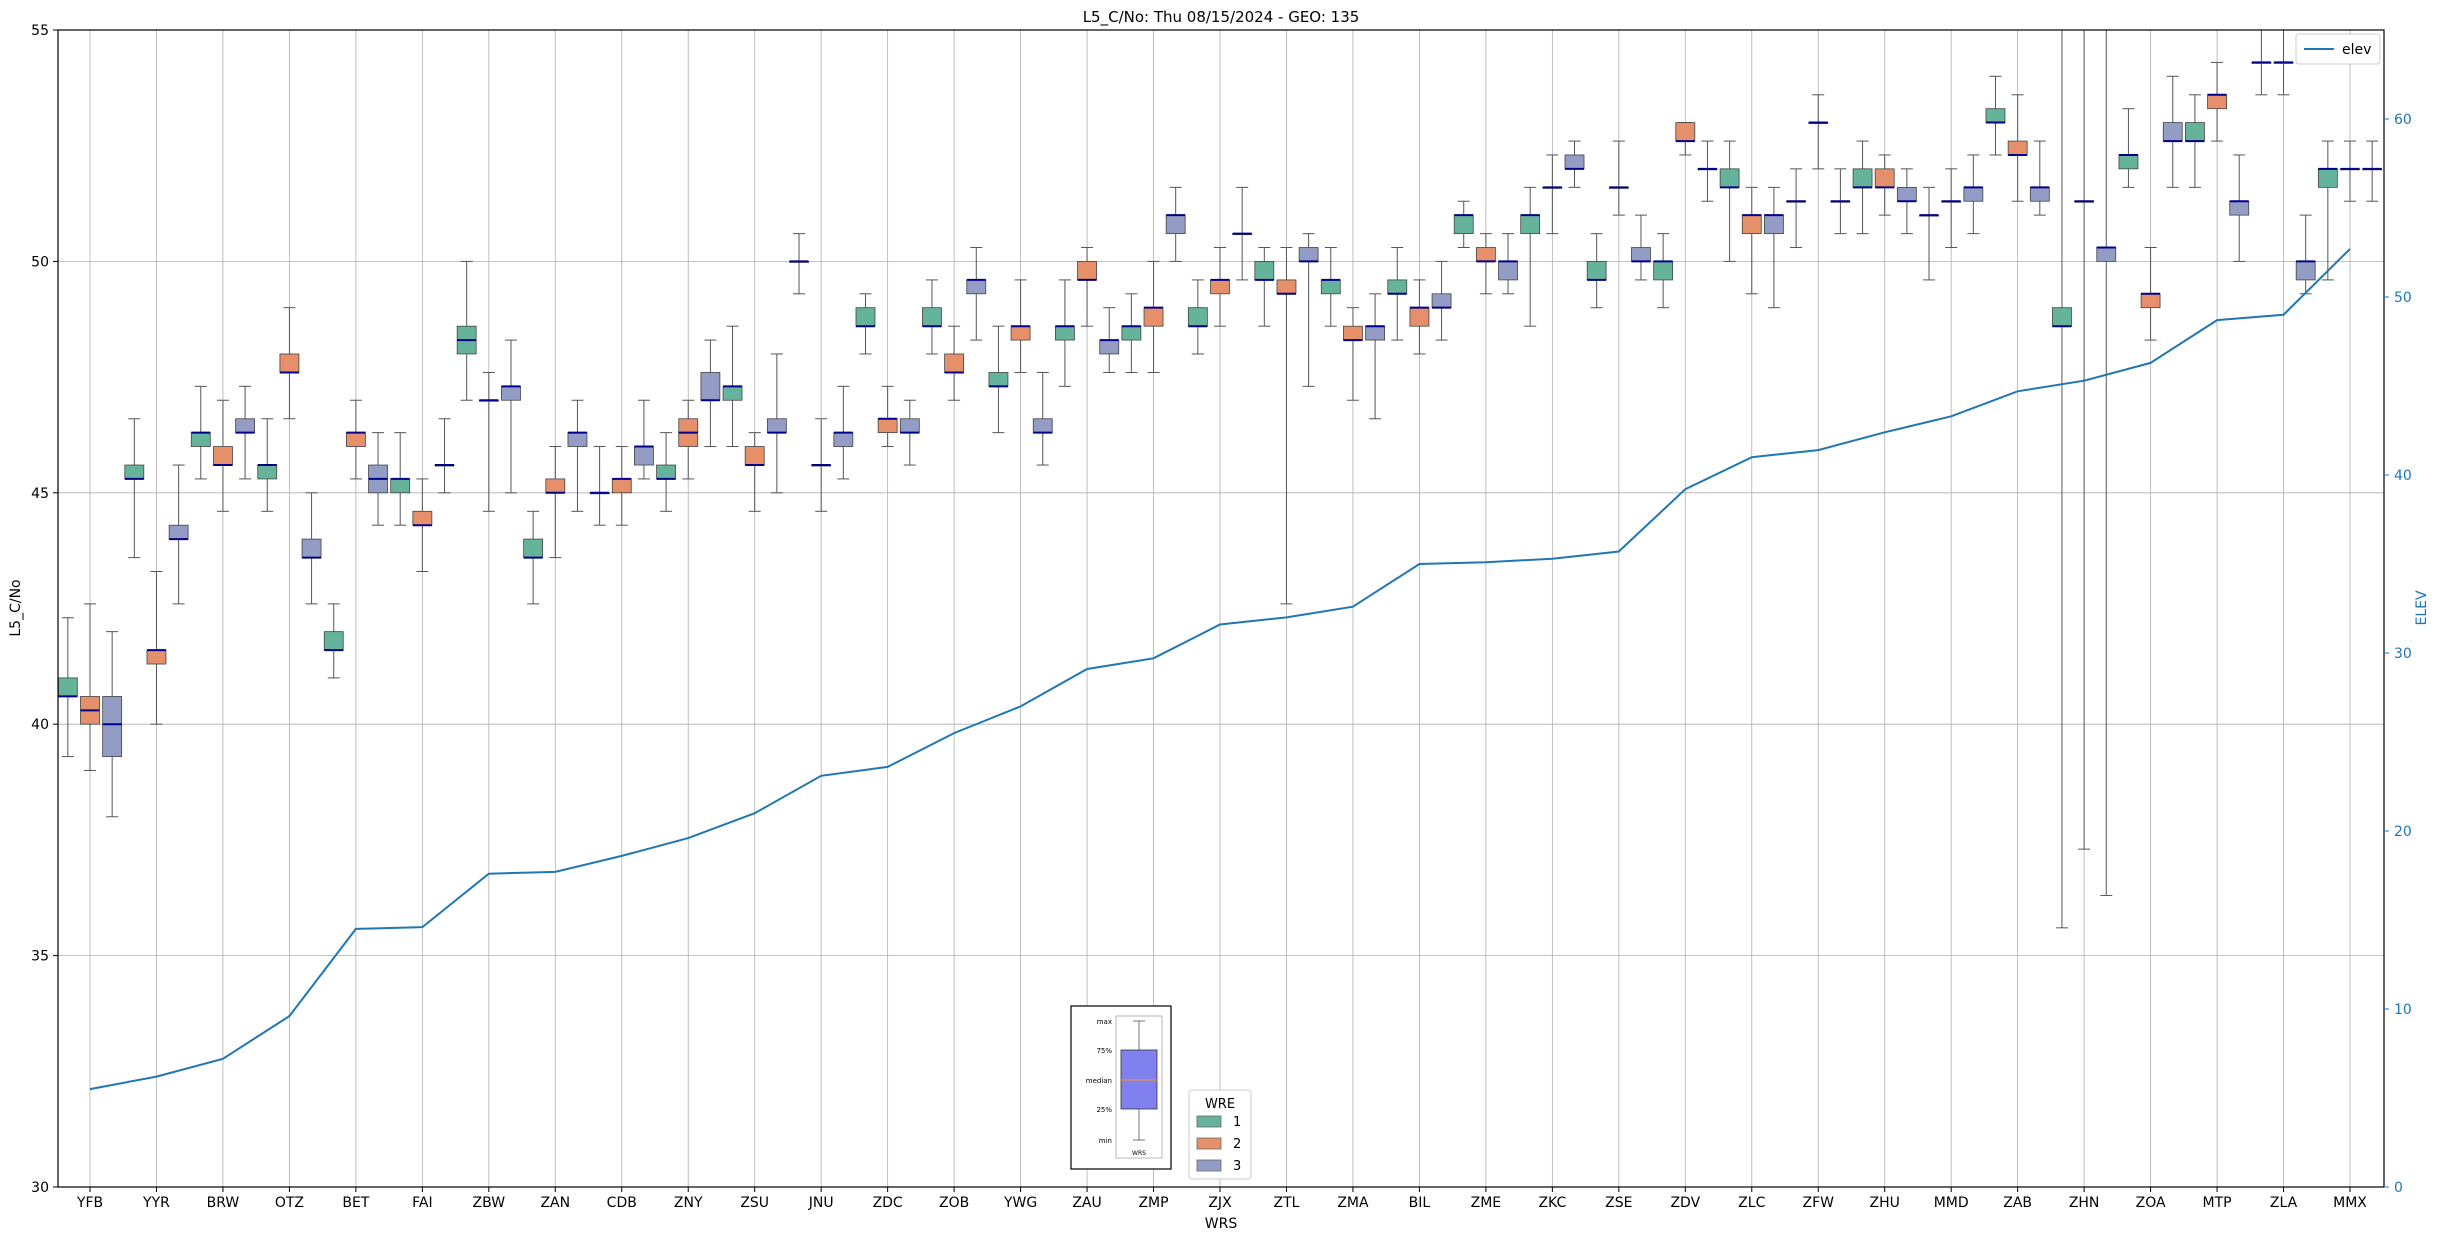 The image size is (2439, 1242). Describe the element at coordinates (40, 31) in the screenshot. I see `y-tick-label: 55` at that location.